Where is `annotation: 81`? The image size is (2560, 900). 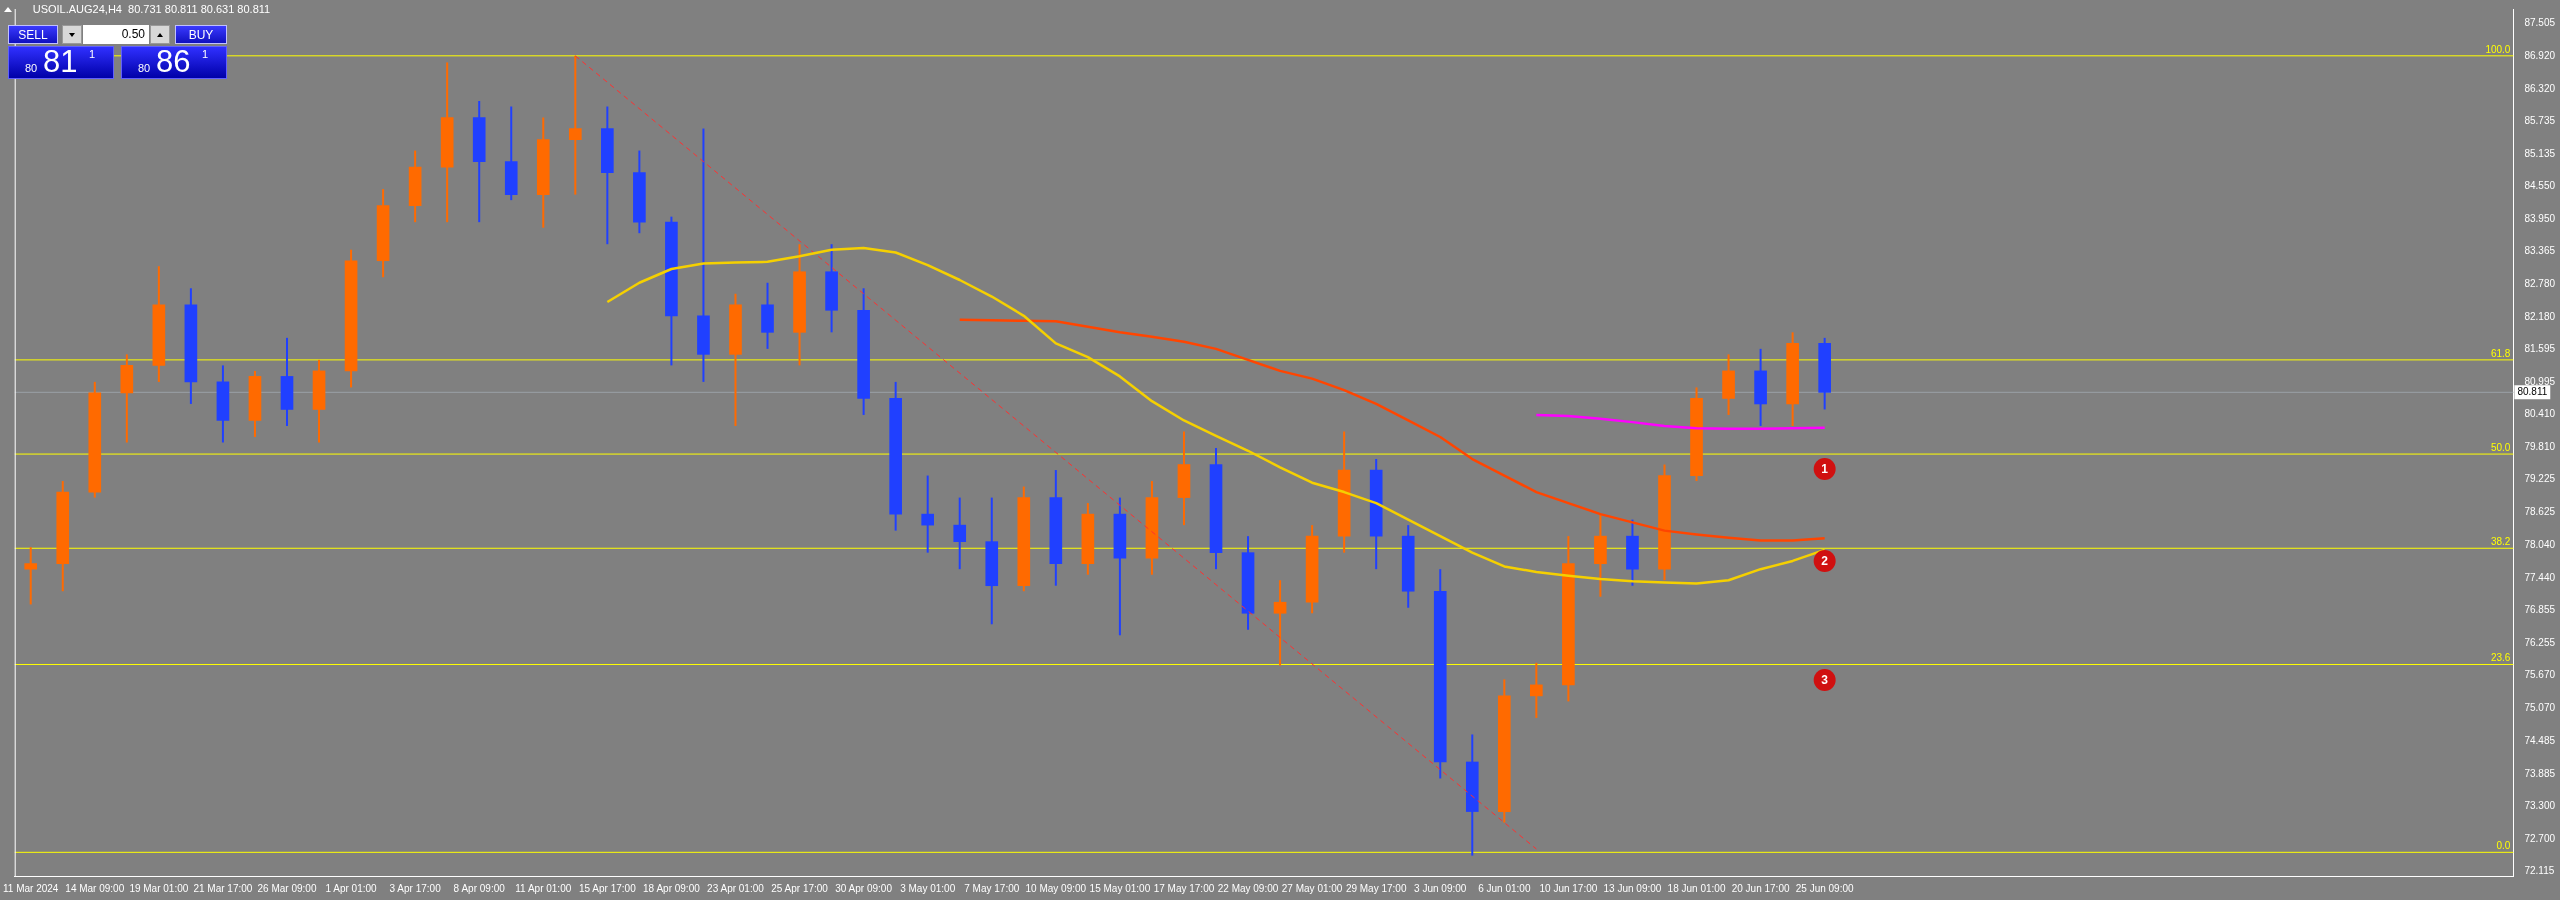
annotation: 81 is located at coordinates (60, 62).